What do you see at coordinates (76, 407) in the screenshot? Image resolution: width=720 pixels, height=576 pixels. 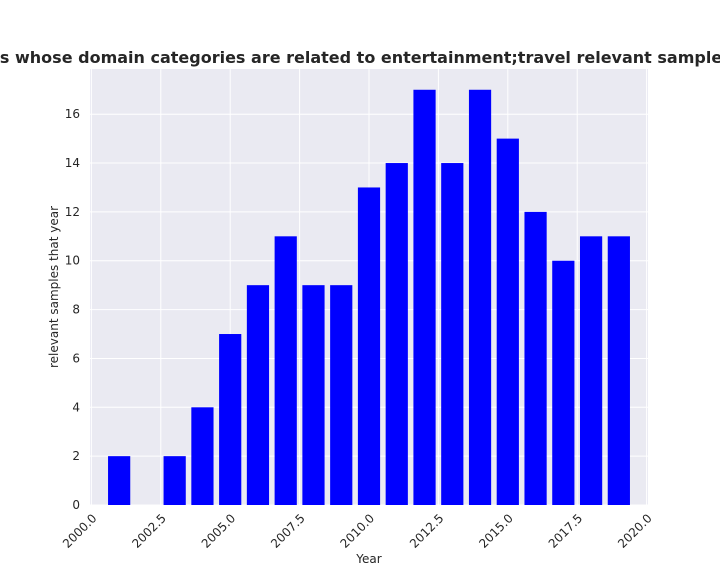 I see `y-tick-label: 4` at bounding box center [76, 407].